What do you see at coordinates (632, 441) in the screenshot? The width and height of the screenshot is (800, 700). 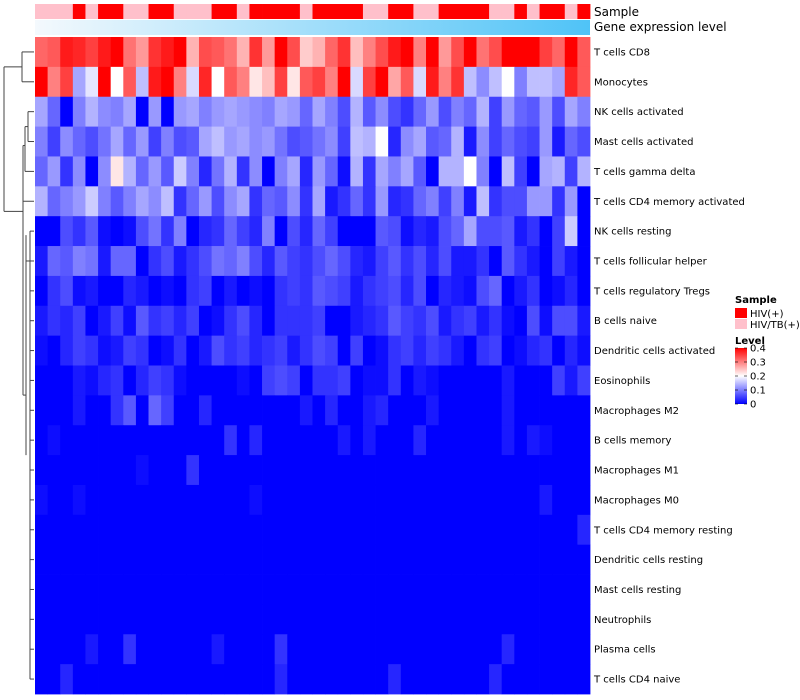 I see `row-label: B cells memory` at bounding box center [632, 441].